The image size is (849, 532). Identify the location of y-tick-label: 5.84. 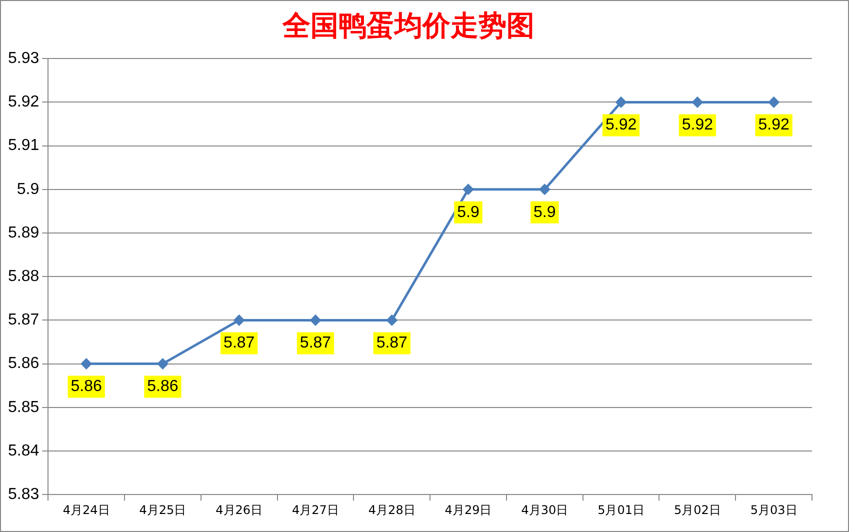
(24, 451).